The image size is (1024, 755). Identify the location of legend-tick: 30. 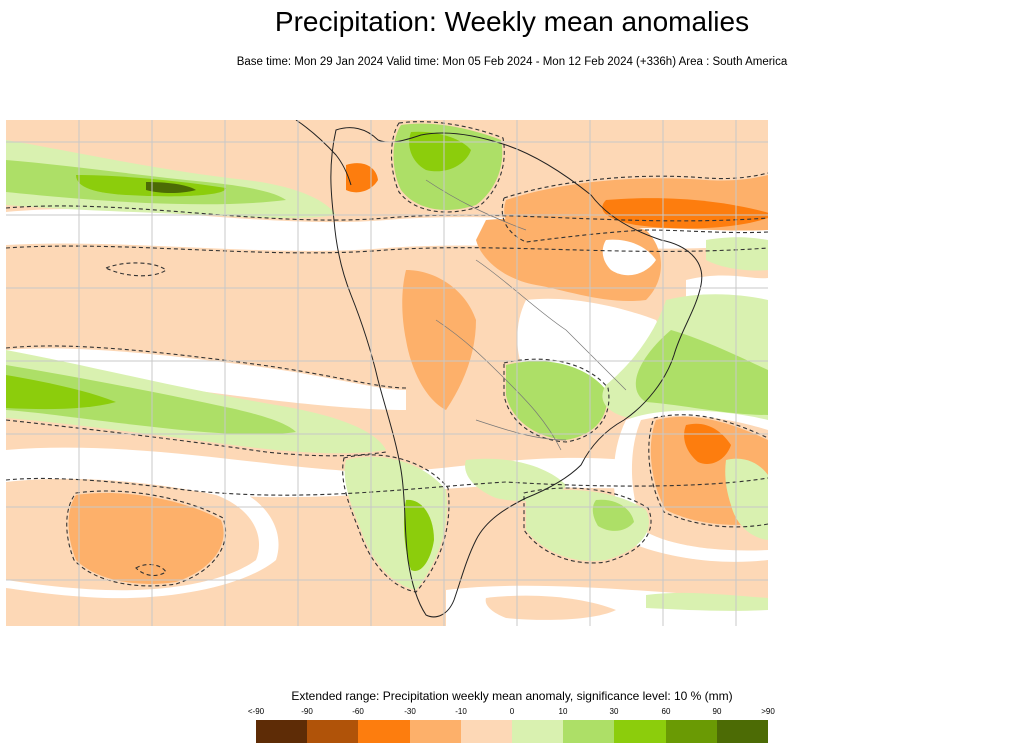
(614, 711).